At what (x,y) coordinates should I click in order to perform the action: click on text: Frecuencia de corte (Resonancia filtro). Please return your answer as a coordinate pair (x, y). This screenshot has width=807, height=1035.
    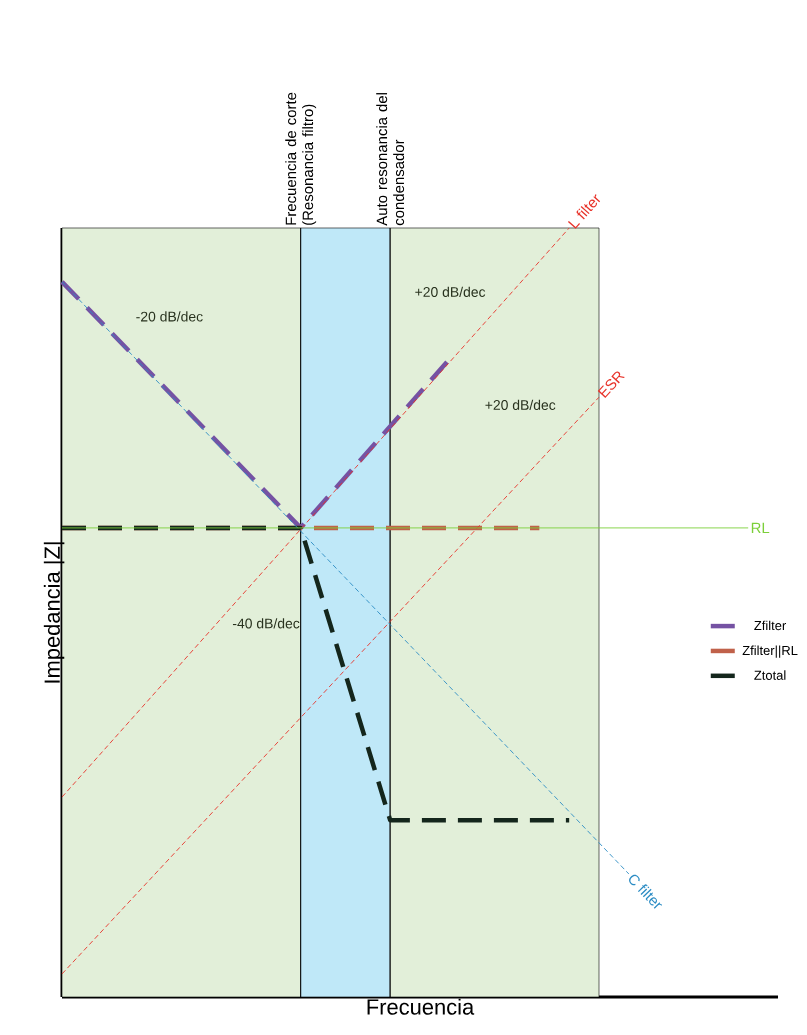
    Looking at the image, I should click on (301, 158).